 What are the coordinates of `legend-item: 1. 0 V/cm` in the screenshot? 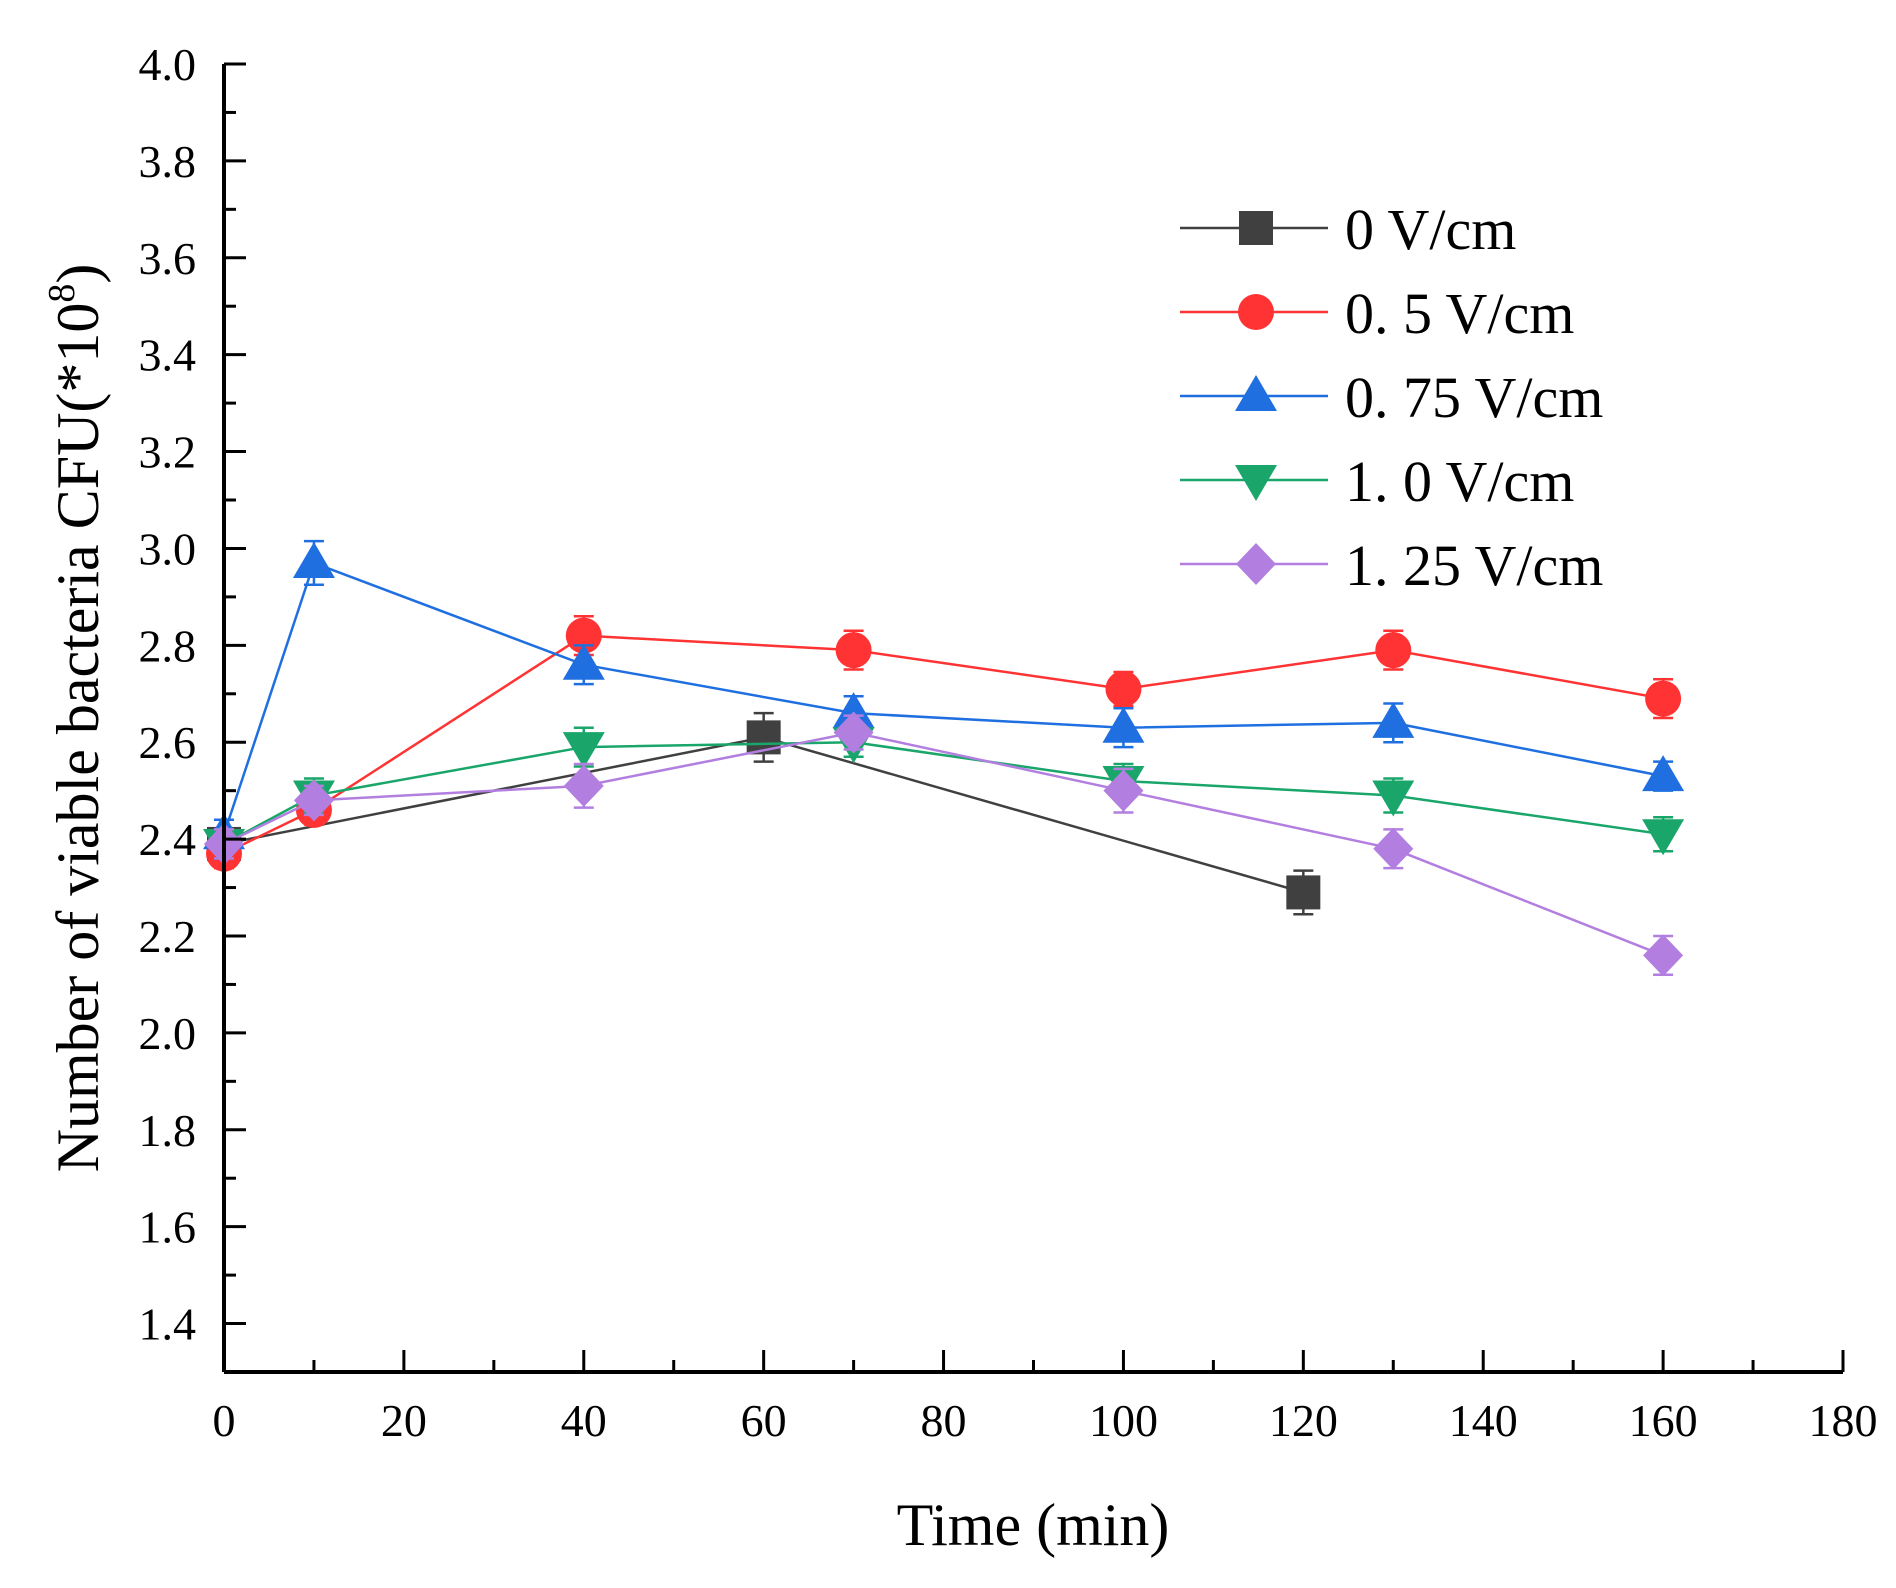 It's located at (1377, 481).